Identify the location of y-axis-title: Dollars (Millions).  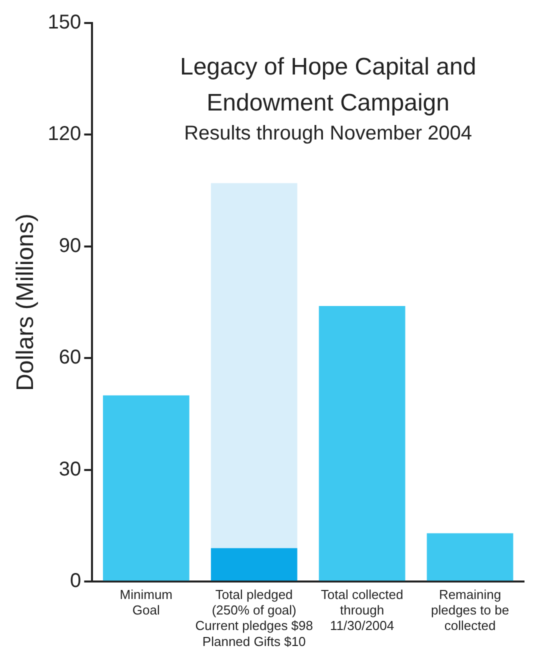
(26, 302).